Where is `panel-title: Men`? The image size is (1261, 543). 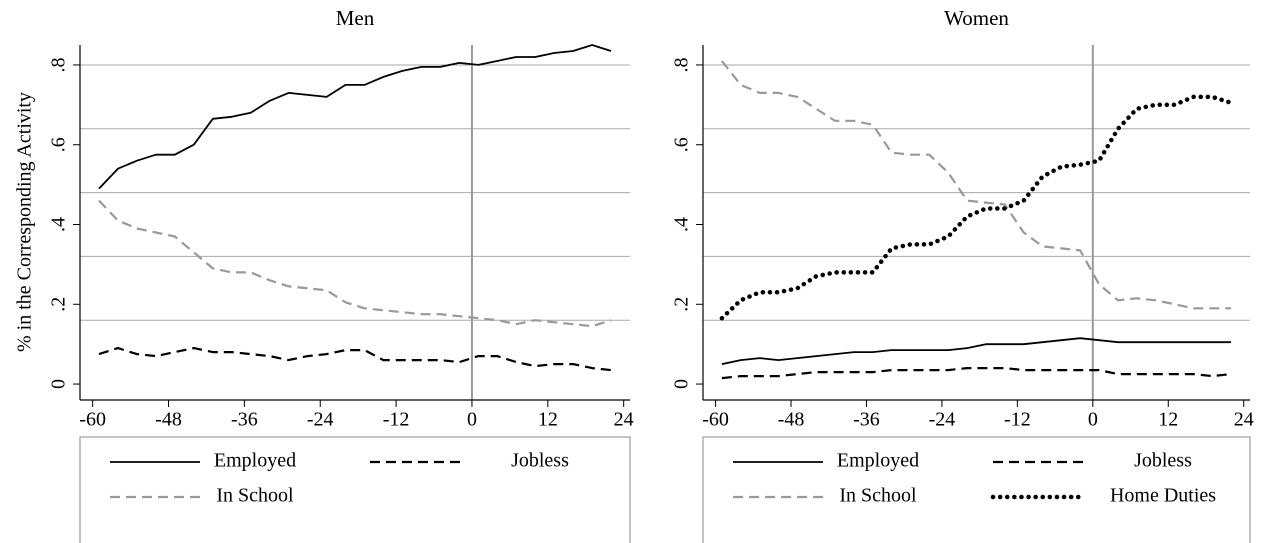 panel-title: Men is located at coordinates (355, 18).